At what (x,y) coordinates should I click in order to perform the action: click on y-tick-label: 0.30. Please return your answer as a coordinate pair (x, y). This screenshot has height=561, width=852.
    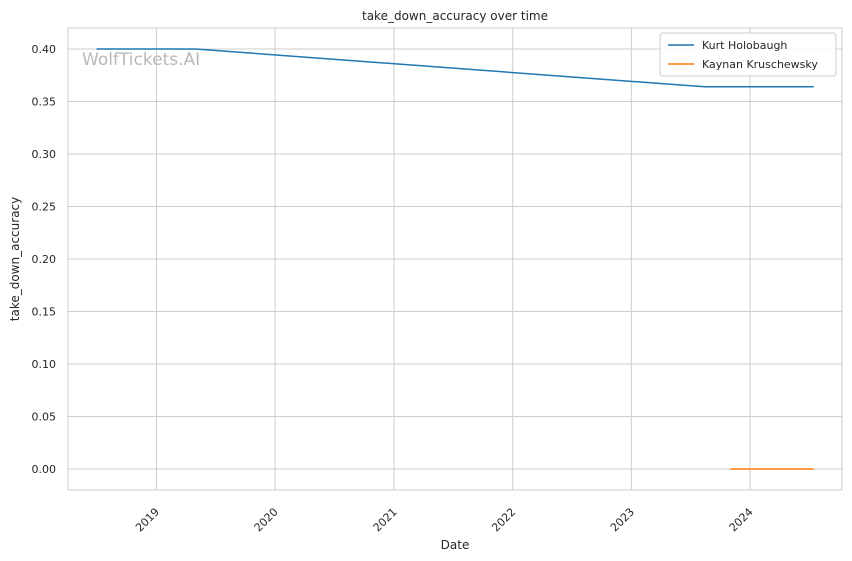
    Looking at the image, I should click on (44, 154).